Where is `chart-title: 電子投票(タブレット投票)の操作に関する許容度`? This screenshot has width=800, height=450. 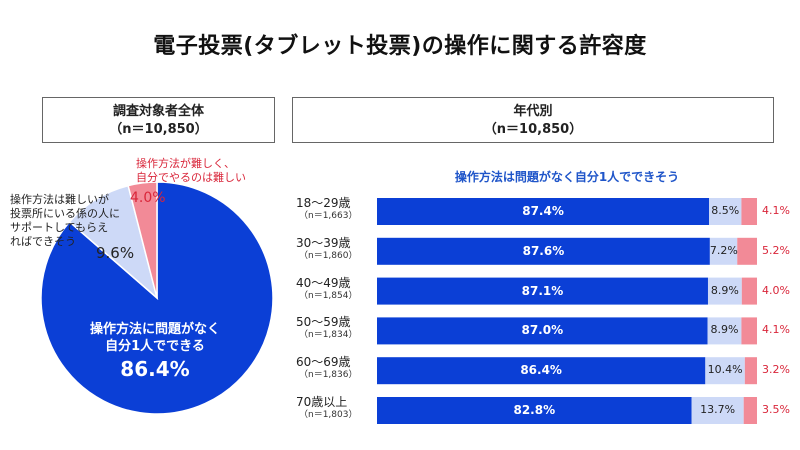
chart-title: 電子投票(タブレット投票)の操作に関する許容度 is located at coordinates (400, 46).